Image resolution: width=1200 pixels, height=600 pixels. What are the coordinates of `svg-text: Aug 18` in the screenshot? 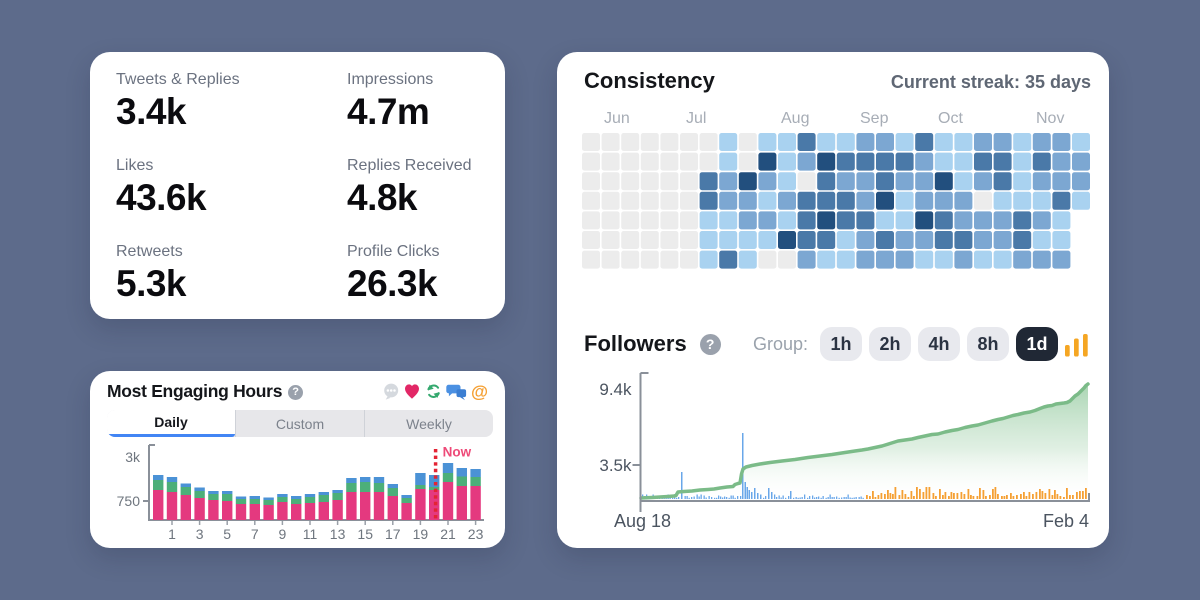 It's located at (642, 521).